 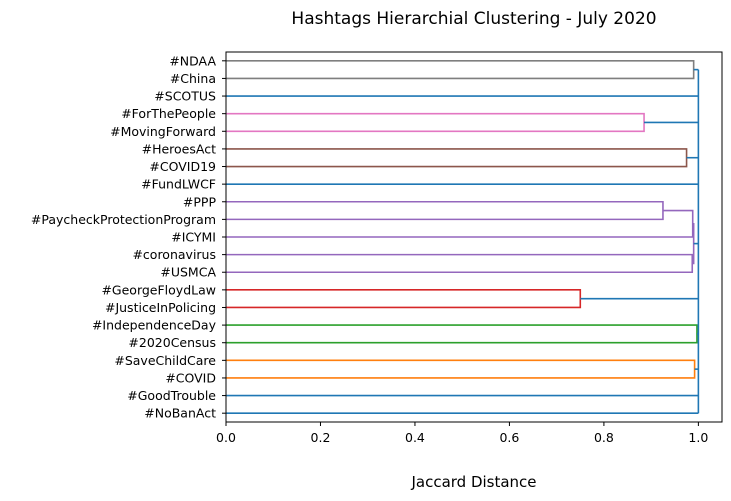 I want to click on leaf-label: #GoodTrouble, so click(x=171, y=395).